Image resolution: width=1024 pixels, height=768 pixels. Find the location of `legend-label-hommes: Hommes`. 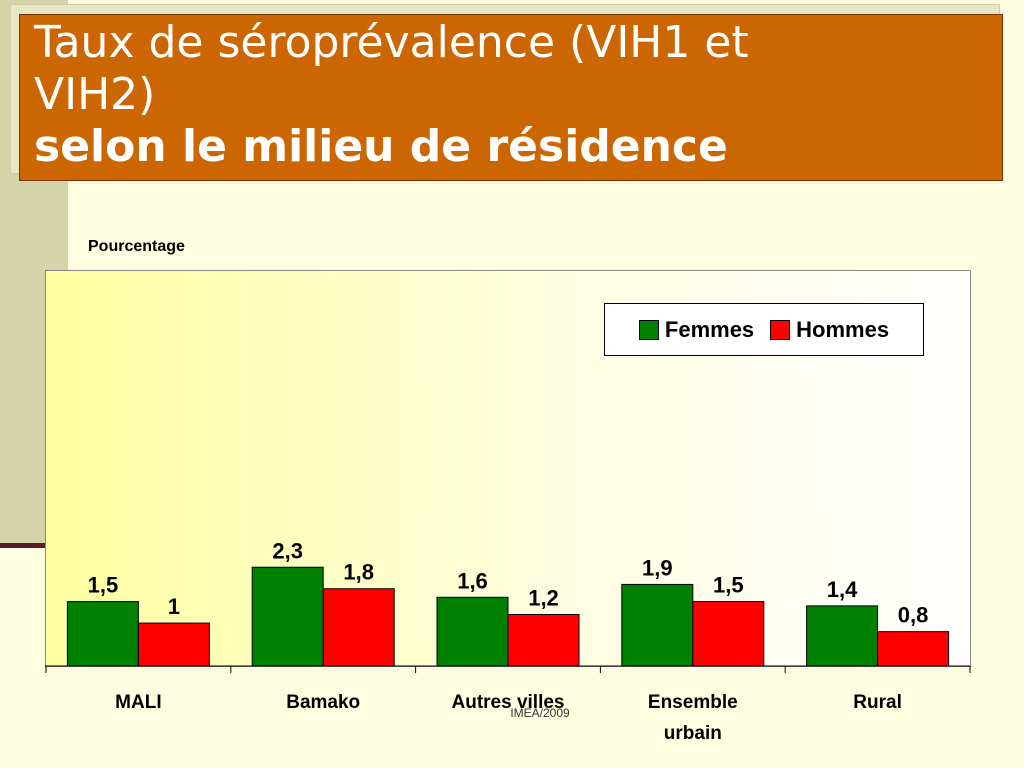

legend-label-hommes: Hommes is located at coordinates (843, 329).